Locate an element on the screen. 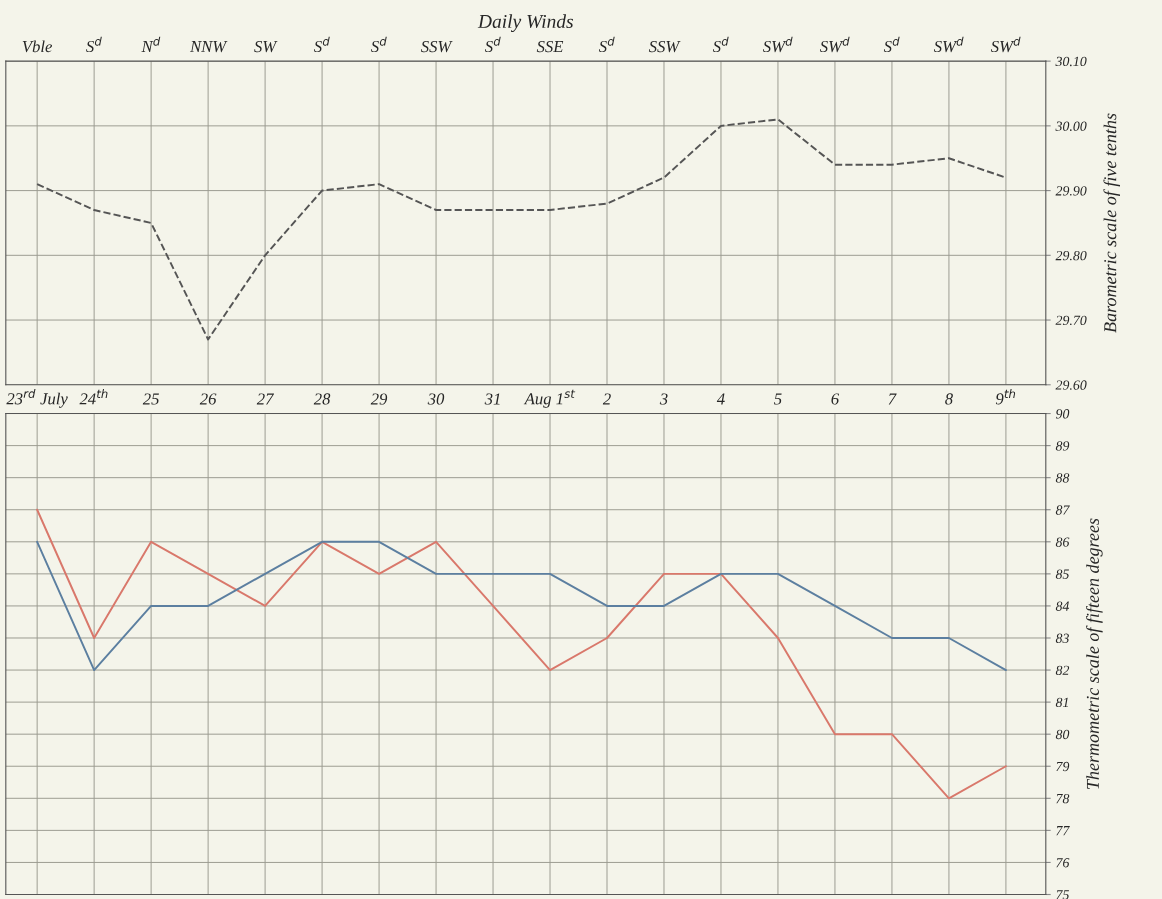 The height and width of the screenshot is (899, 1162). y-axis-title: Barometric scale of five tenths is located at coordinates (1111, 223).